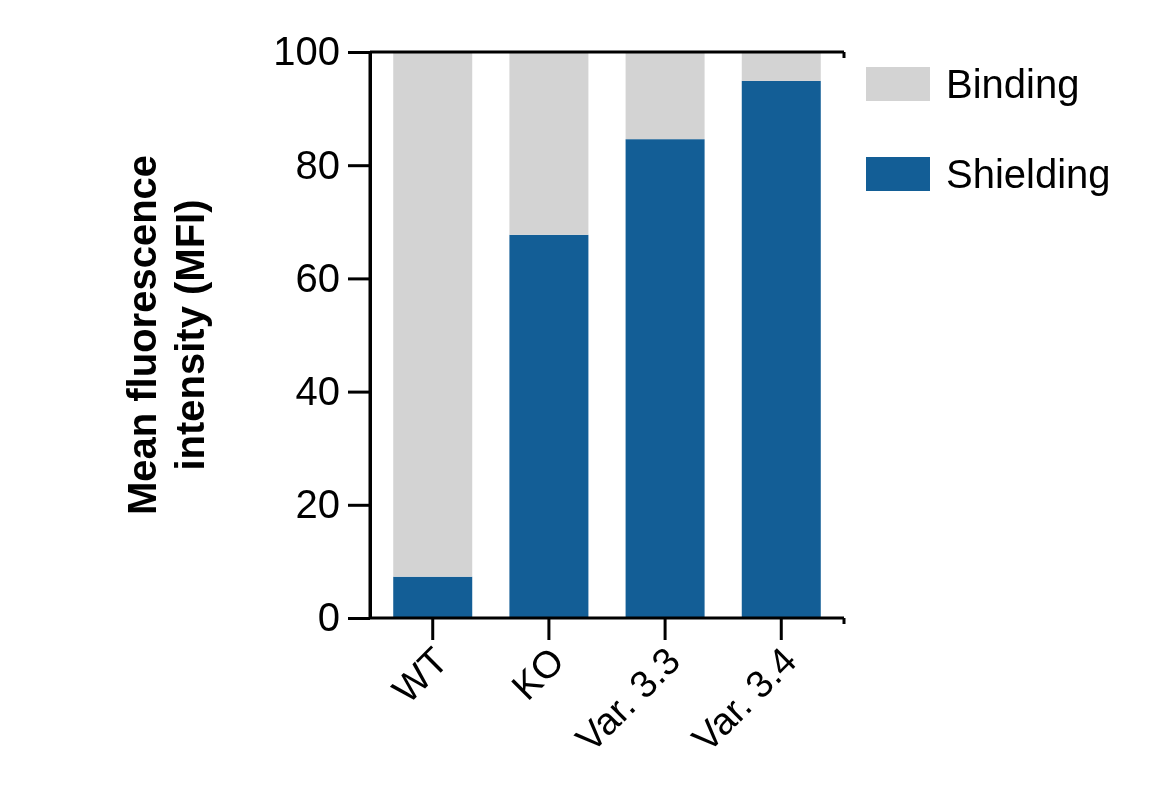 This screenshot has height=808, width=1164. What do you see at coordinates (328, 617) in the screenshot?
I see `y-tick-label: 0` at bounding box center [328, 617].